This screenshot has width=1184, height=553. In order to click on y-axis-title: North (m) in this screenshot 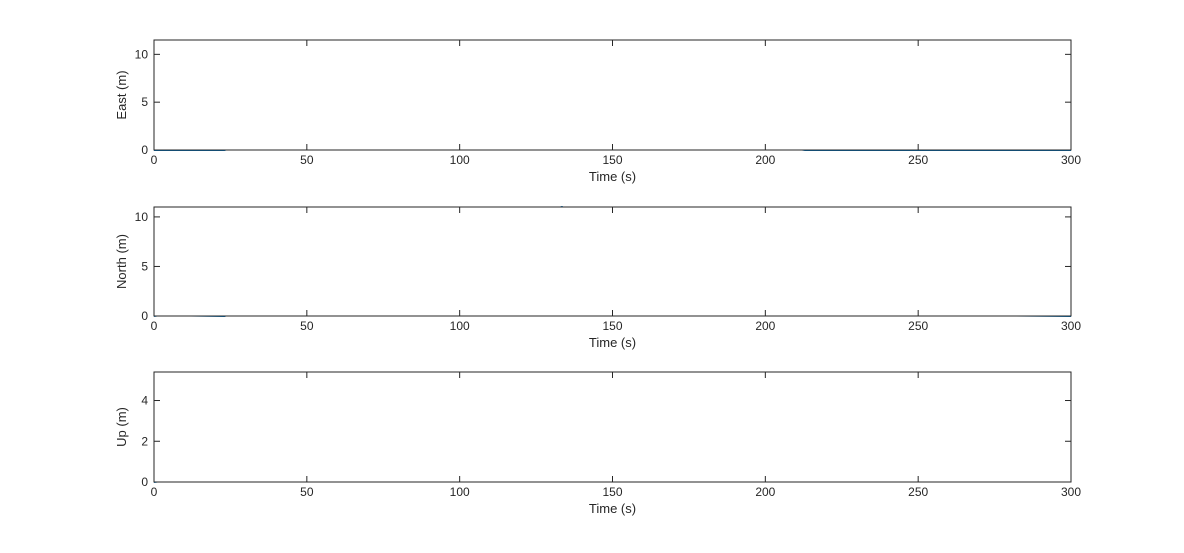, I will do `click(121, 261)`.